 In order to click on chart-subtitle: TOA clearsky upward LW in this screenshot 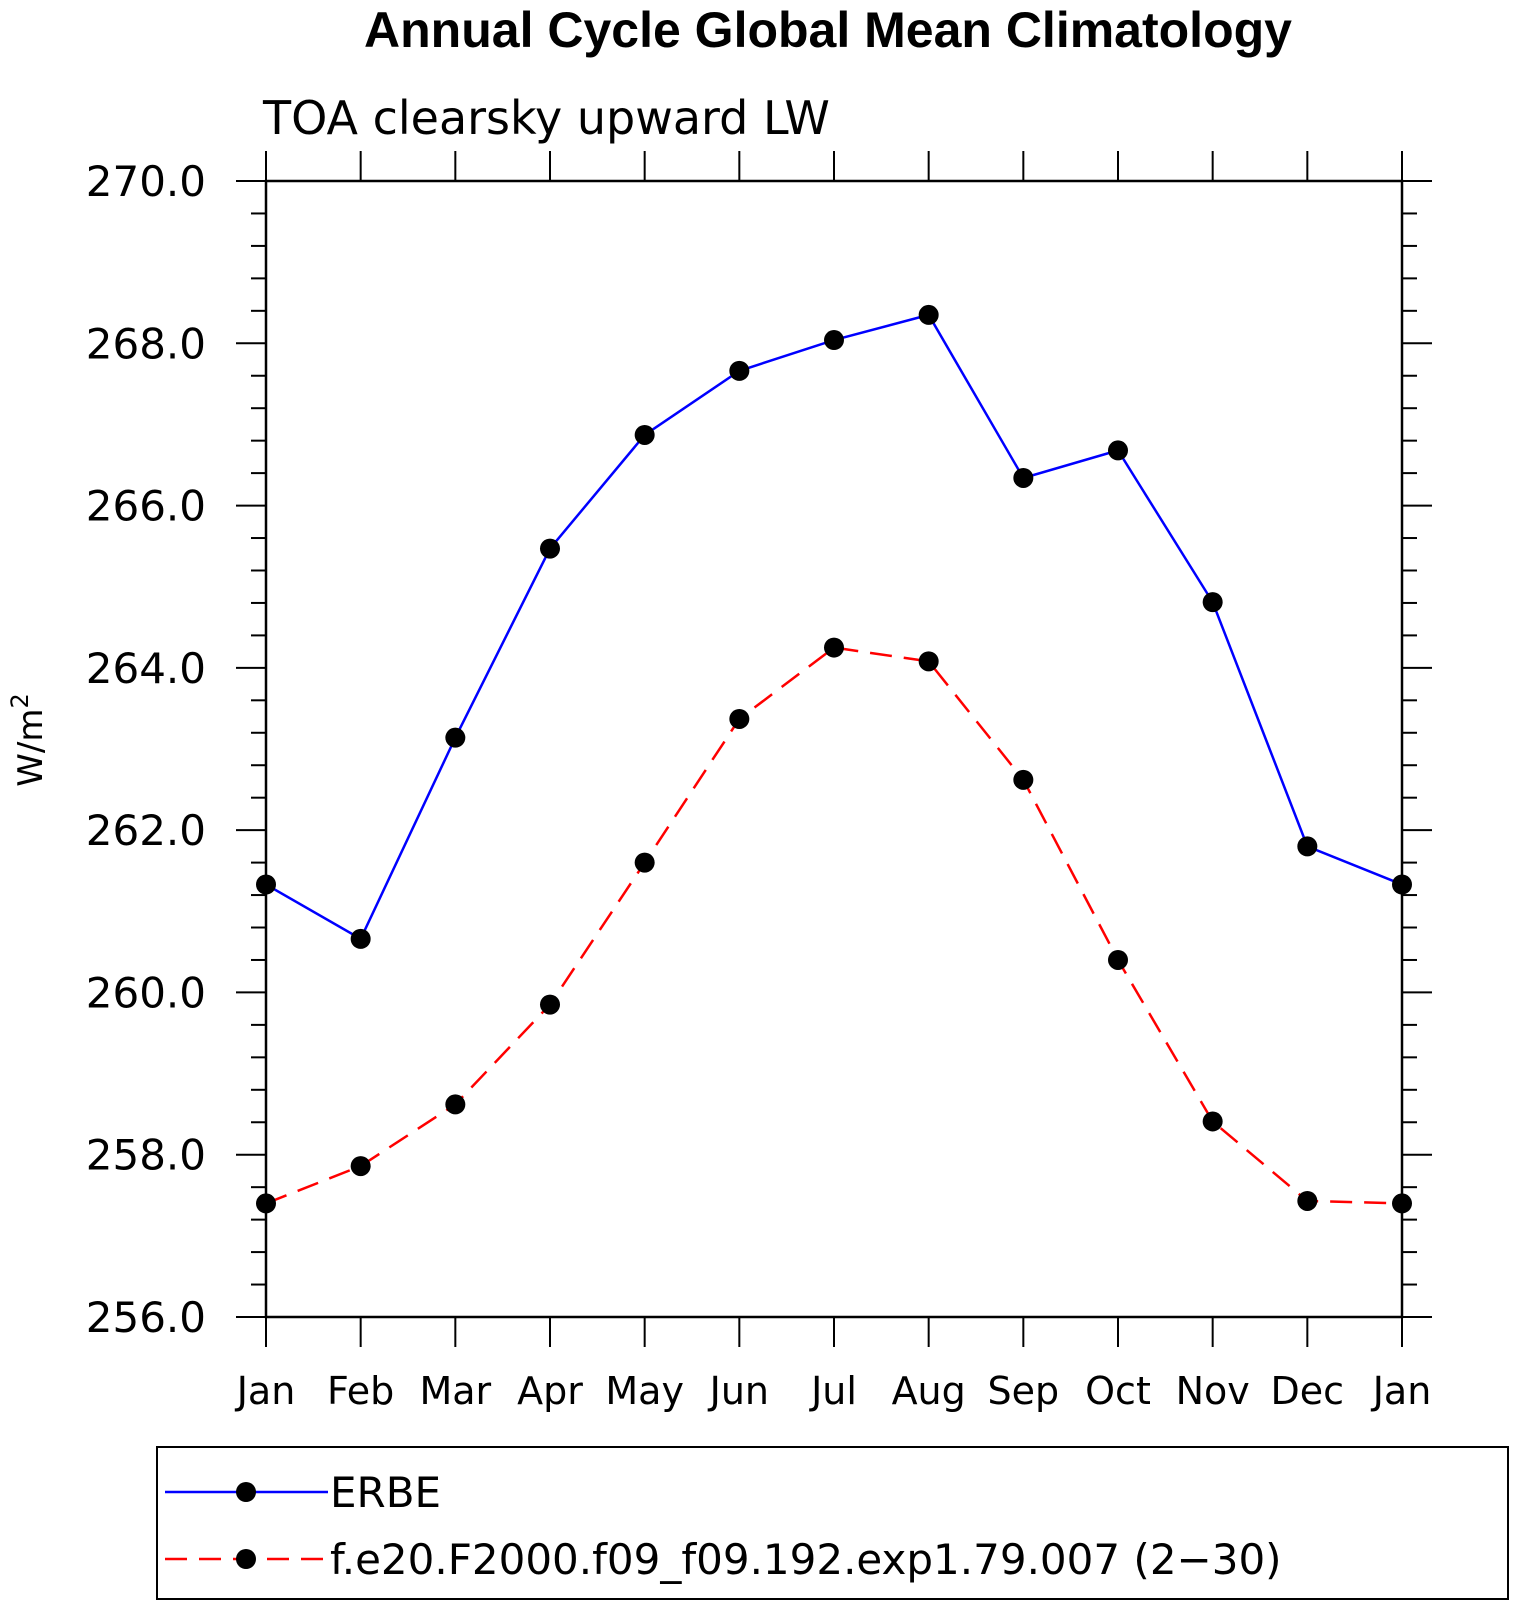, I will do `click(546, 118)`.